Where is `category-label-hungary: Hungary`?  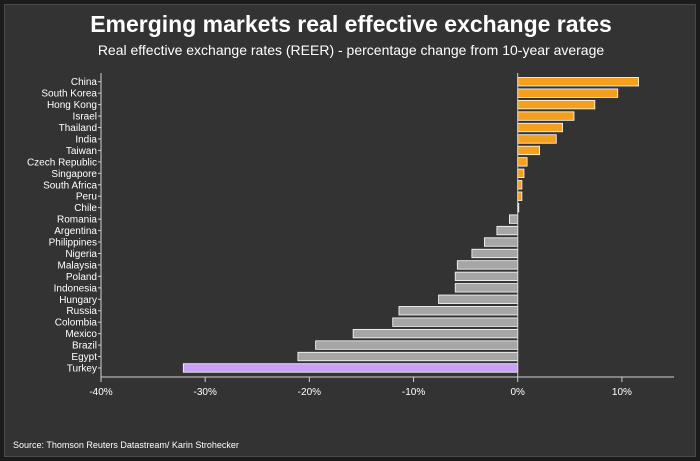 category-label-hungary: Hungary is located at coordinates (78, 300).